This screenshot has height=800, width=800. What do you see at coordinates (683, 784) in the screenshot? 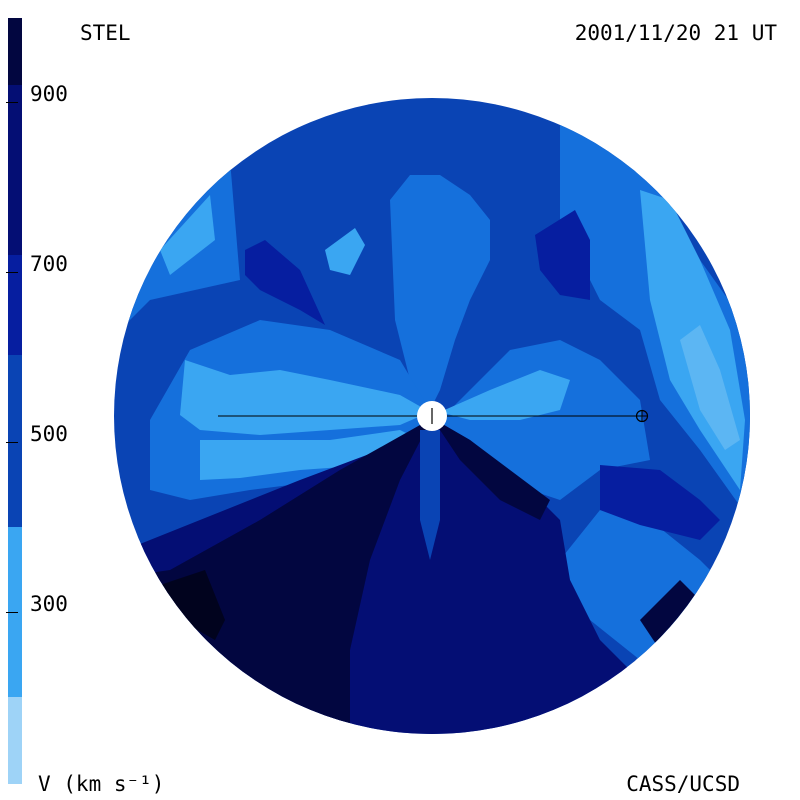
I see `institution-label: CASS/UCSD` at bounding box center [683, 784].